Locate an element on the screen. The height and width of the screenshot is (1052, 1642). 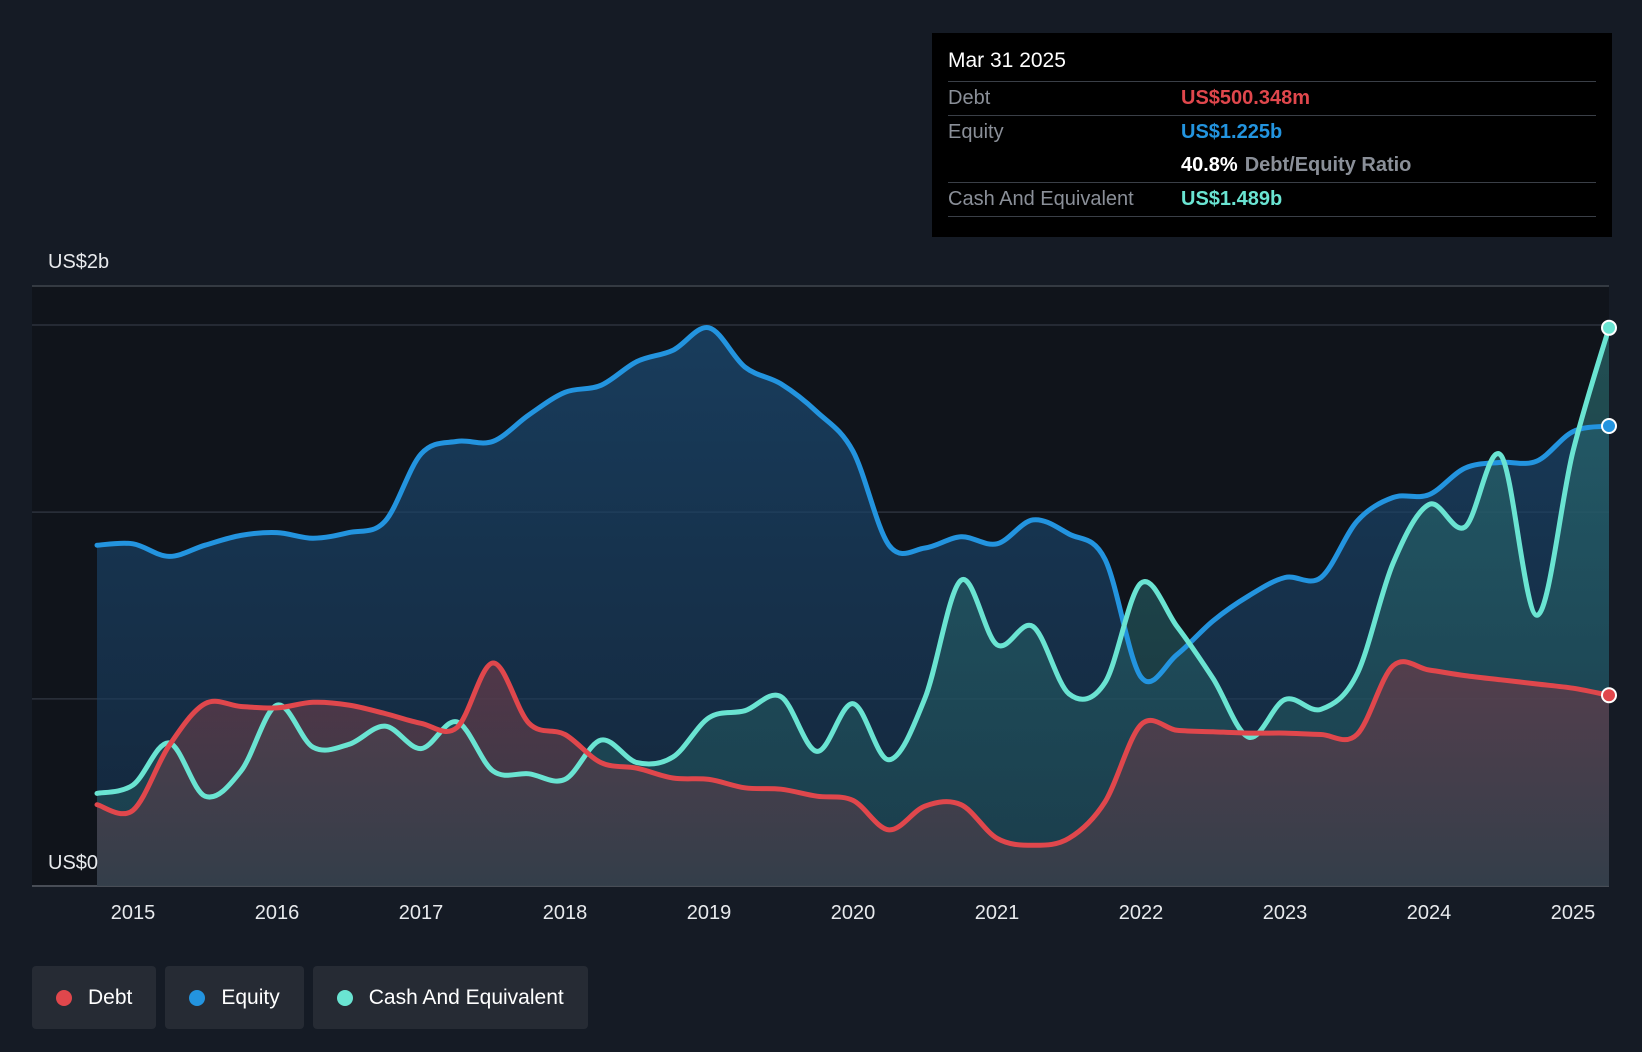
x-tick-label-2025: 2025 is located at coordinates (1573, 913).